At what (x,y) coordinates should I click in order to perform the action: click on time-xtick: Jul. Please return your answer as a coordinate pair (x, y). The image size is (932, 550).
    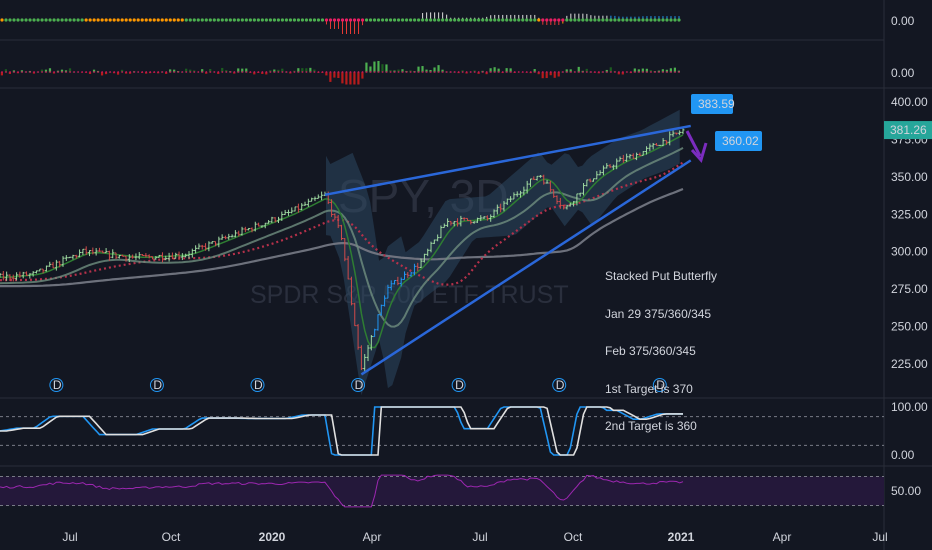
    Looking at the image, I should click on (479, 537).